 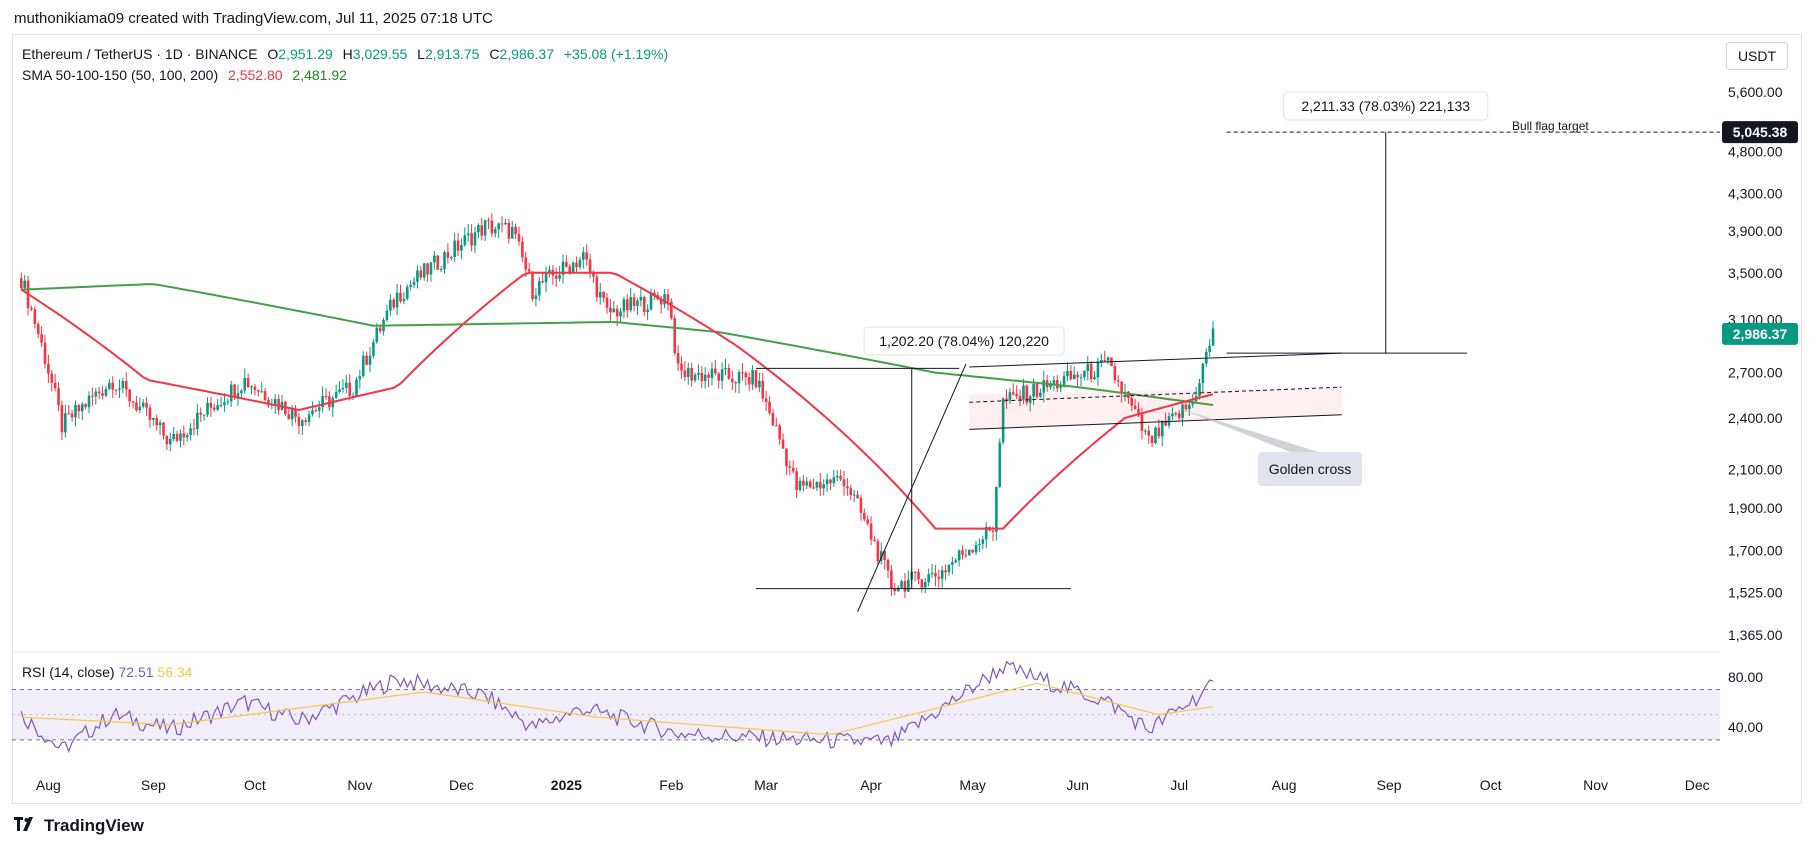 I want to click on low-label: L, so click(x=421, y=54).